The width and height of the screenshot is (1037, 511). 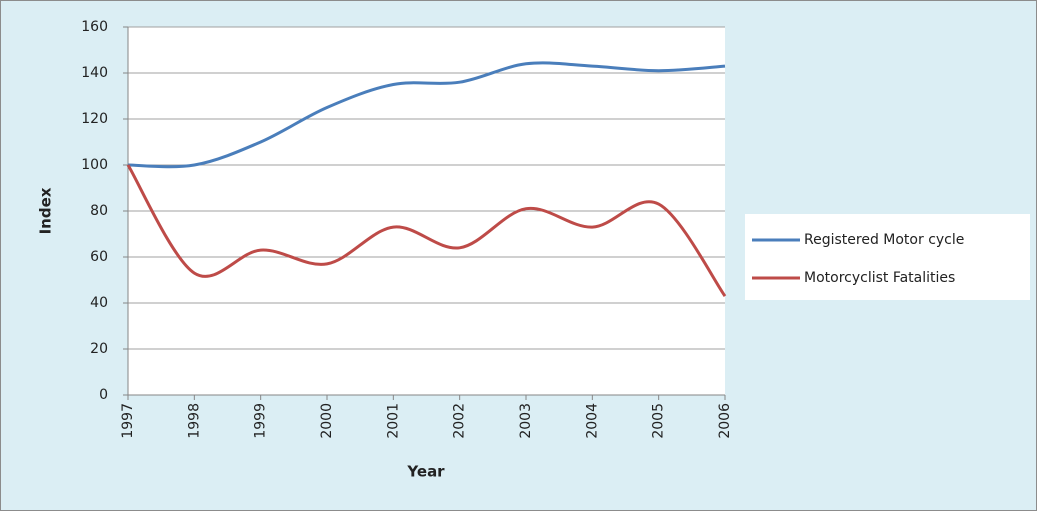 I want to click on legend-label: Motorcyclist Fatalities, so click(x=879, y=278).